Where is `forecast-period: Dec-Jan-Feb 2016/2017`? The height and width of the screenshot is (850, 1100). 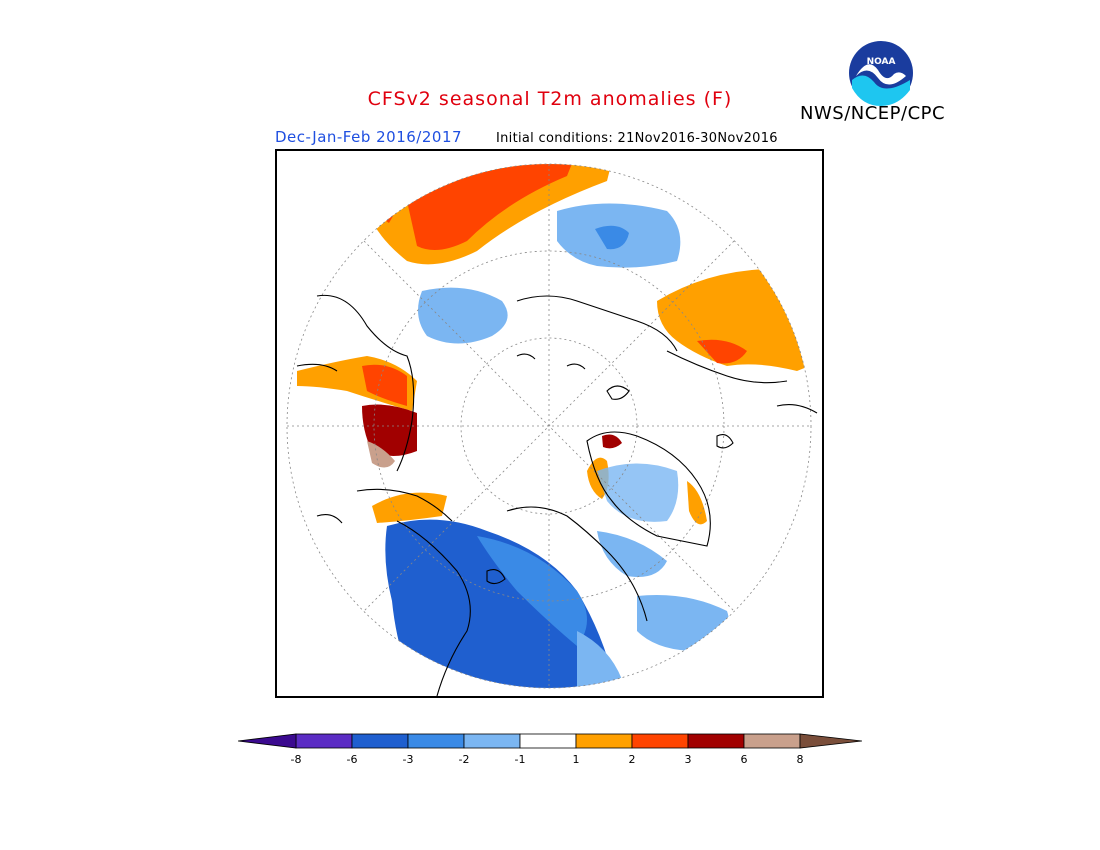 forecast-period: Dec-Jan-Feb 2016/2017 is located at coordinates (369, 137).